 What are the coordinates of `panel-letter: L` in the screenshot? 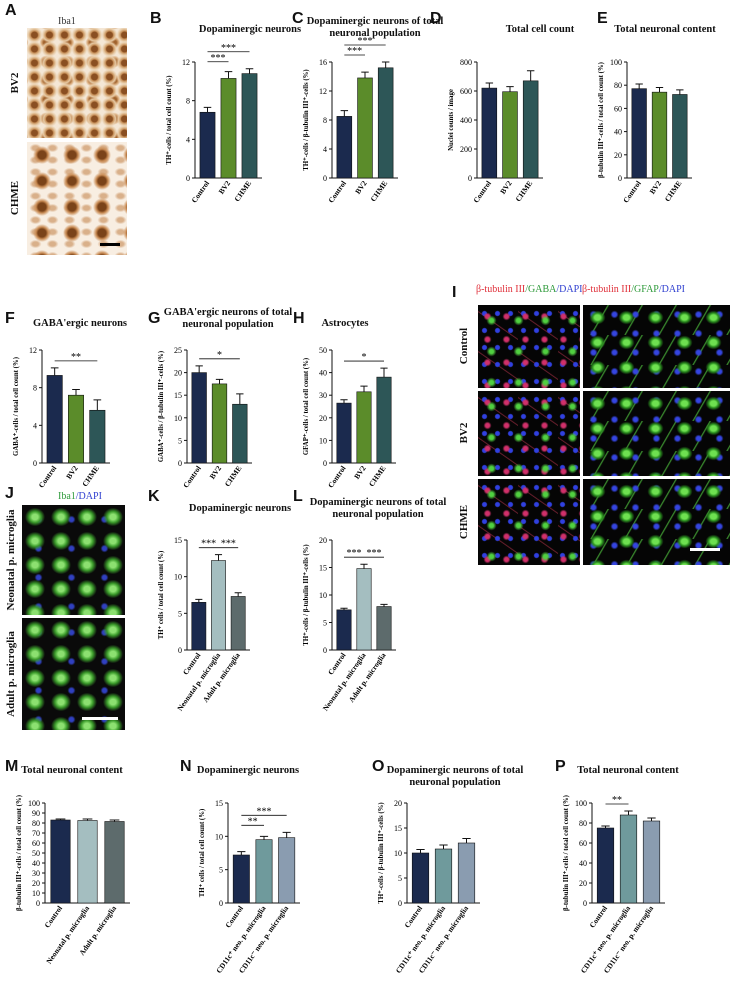 It's located at (298, 496).